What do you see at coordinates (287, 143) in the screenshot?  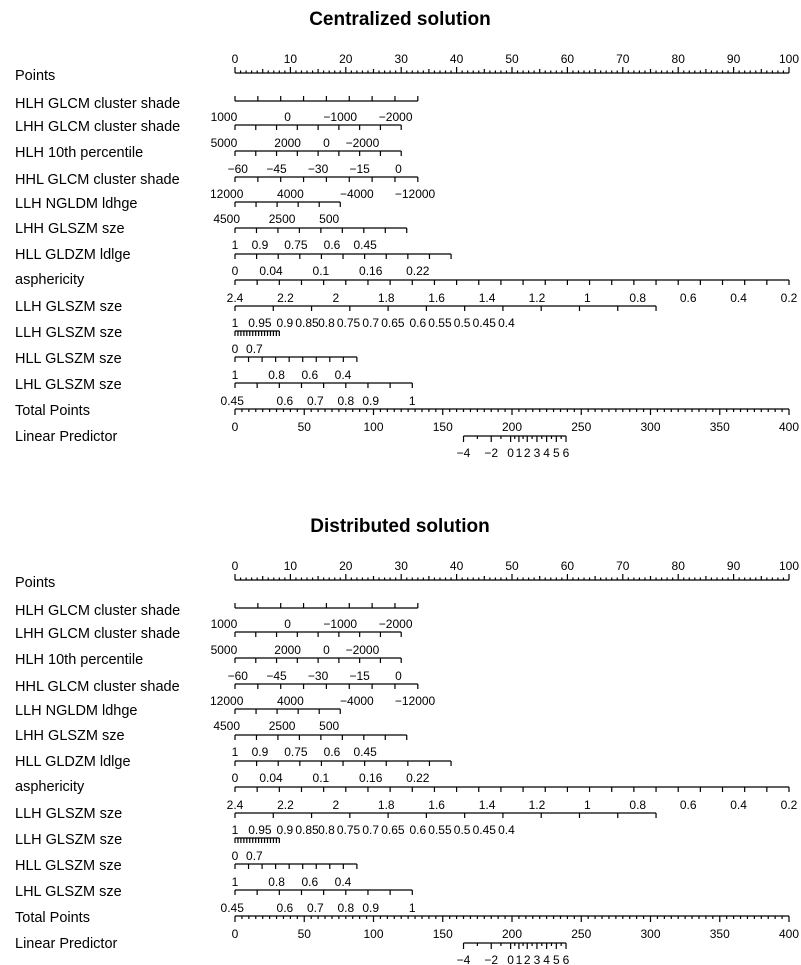 I see `tick-label: 2000` at bounding box center [287, 143].